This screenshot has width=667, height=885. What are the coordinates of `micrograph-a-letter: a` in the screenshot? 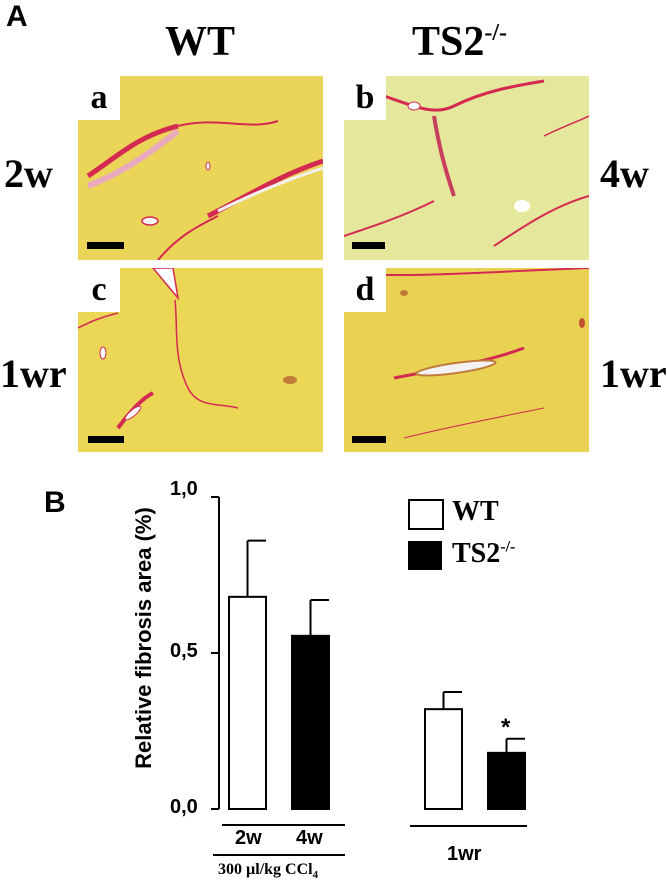 It's located at (99, 98).